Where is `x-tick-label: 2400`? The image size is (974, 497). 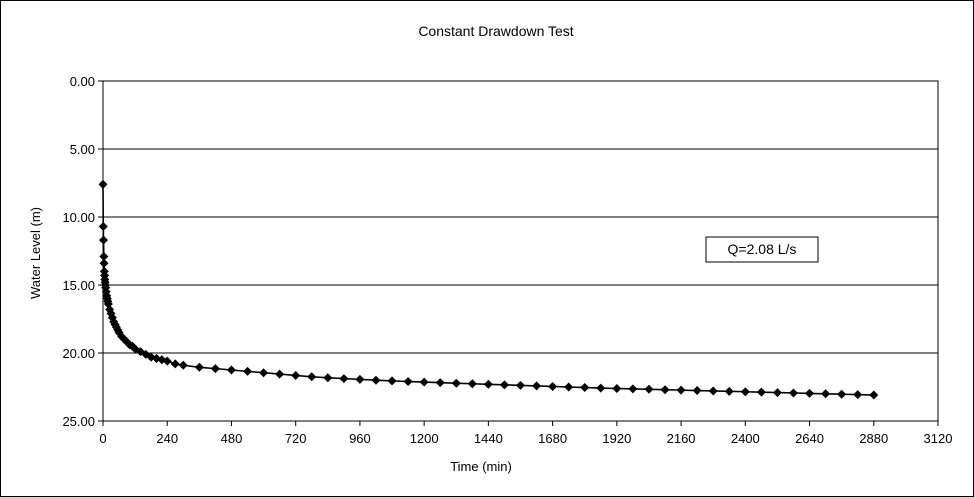
x-tick-label: 2400 is located at coordinates (745, 438).